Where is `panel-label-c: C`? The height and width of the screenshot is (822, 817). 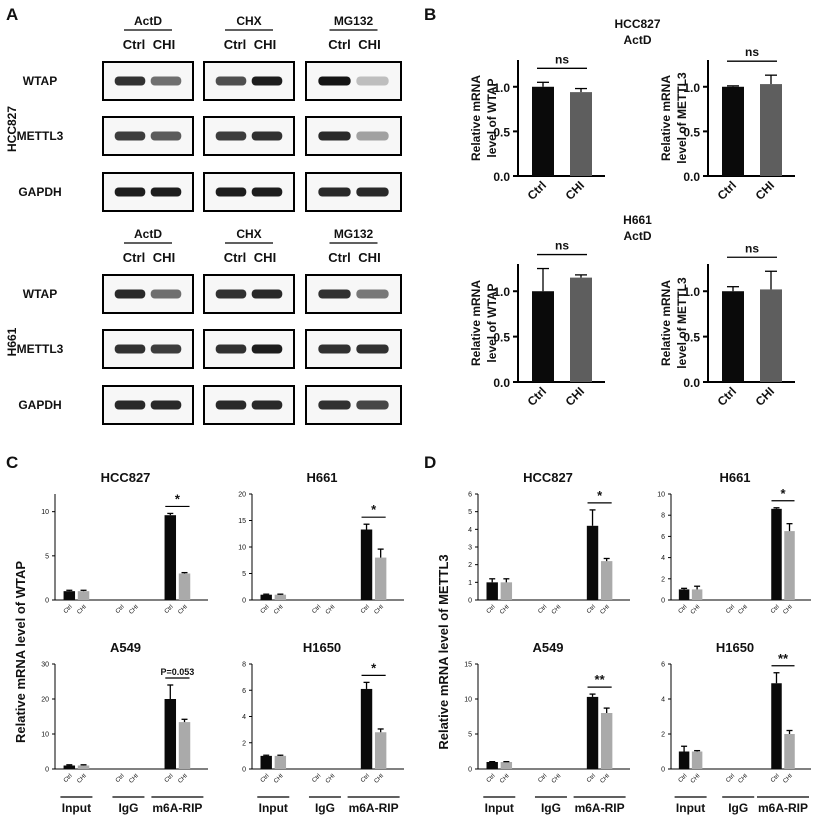 panel-label-c: C is located at coordinates (12, 462).